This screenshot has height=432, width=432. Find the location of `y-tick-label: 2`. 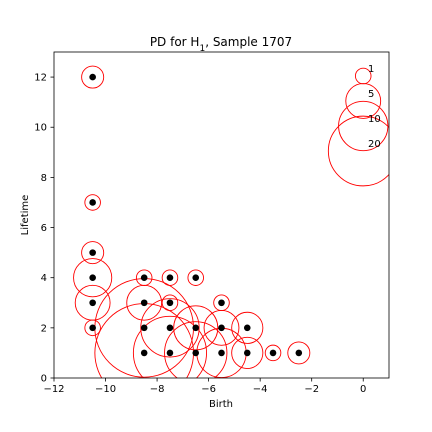

y-tick-label: 2 is located at coordinates (44, 328).